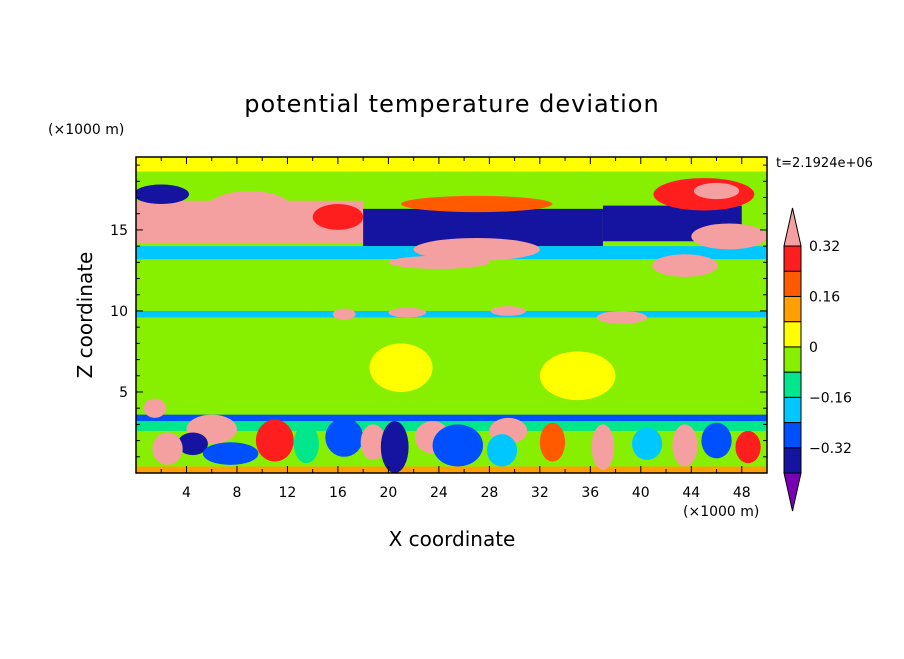 Image resolution: width=904 pixels, height=659 pixels. Describe the element at coordinates (123, 393) in the screenshot. I see `y-tick-label: 5` at that location.